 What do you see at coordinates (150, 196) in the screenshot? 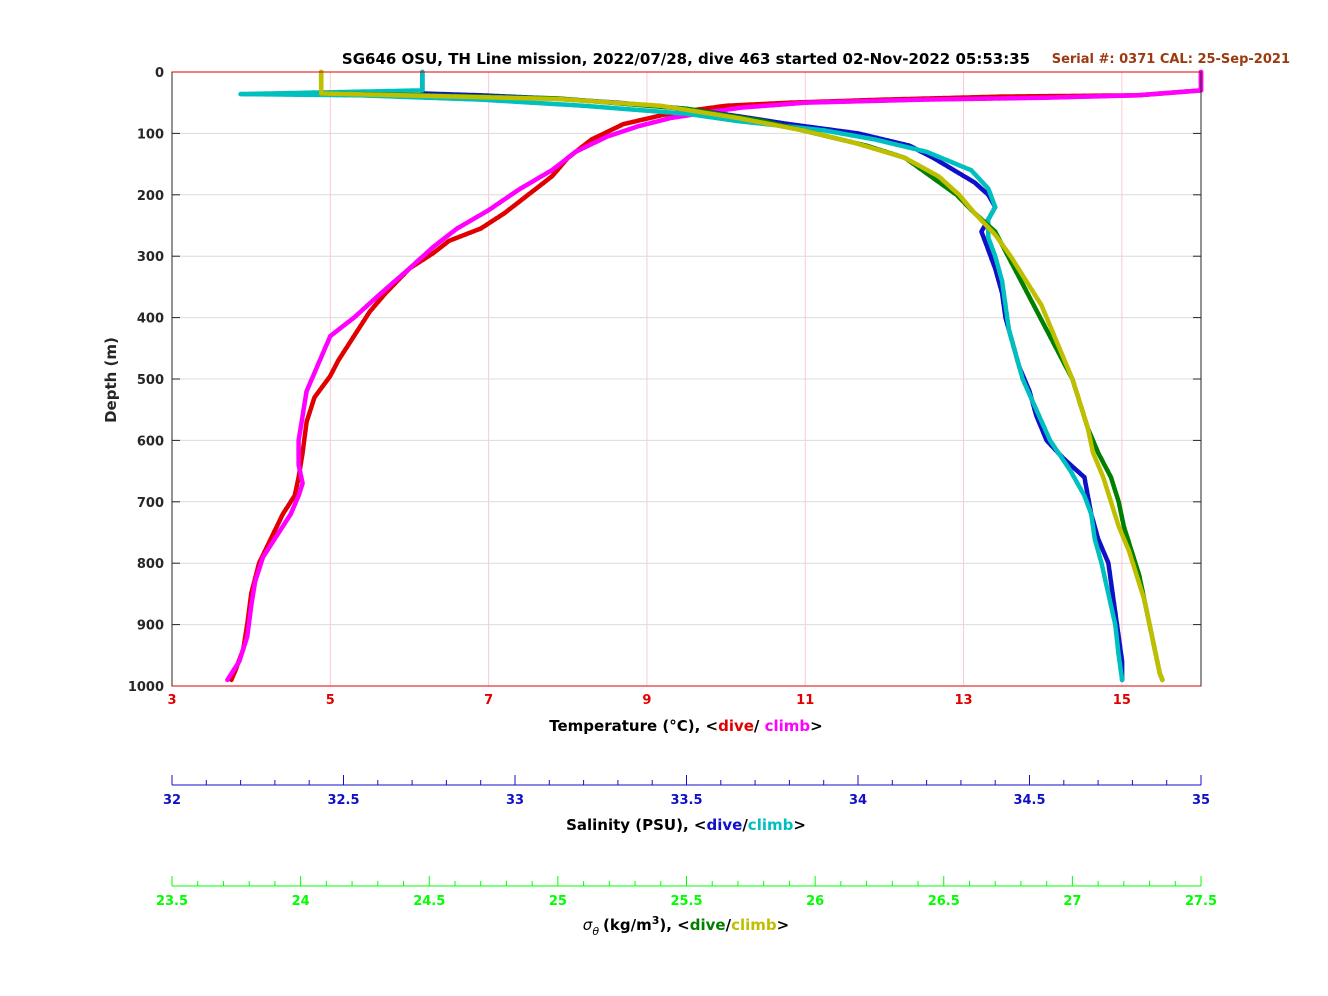
I see `y-tick-label: 200` at bounding box center [150, 196].